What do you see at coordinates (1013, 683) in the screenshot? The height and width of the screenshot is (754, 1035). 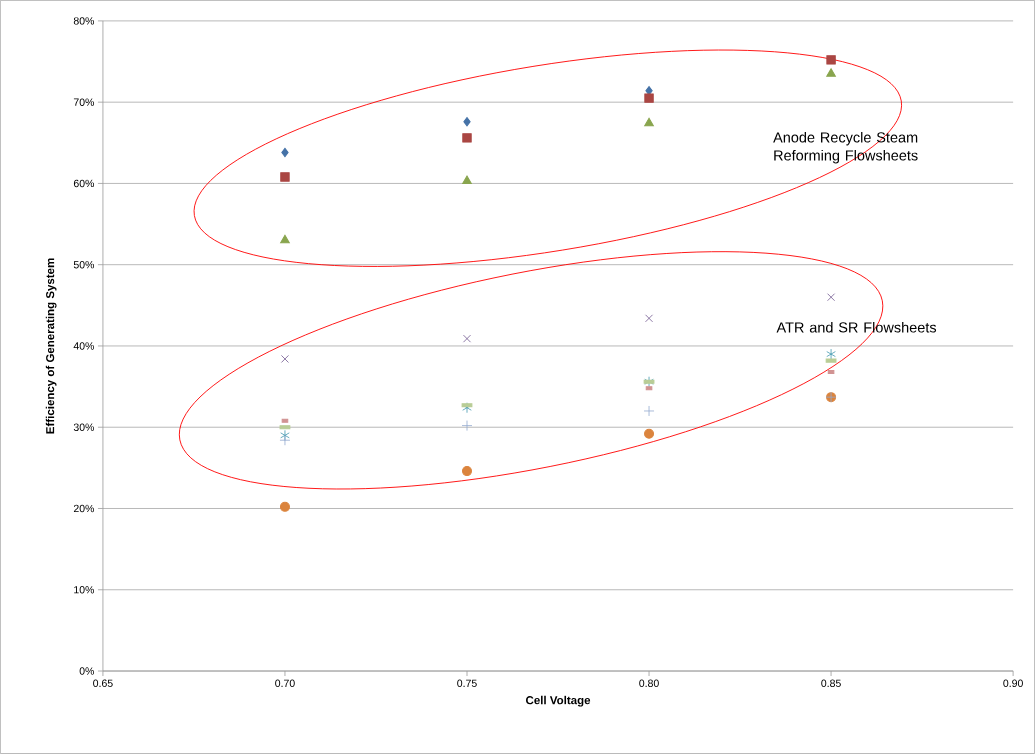 I see `x-tick-label: 0.90` at bounding box center [1013, 683].